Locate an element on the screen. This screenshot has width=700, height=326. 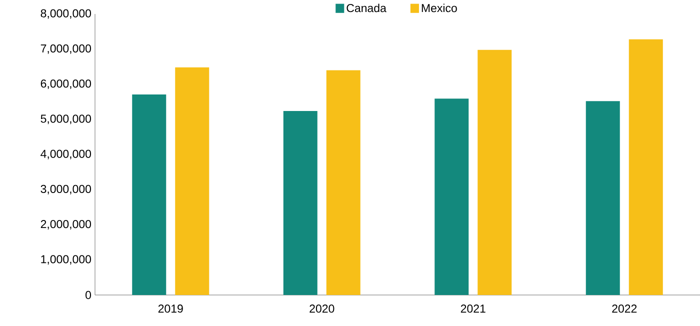
y-tick-label: 4,000,000 is located at coordinates (66, 155).